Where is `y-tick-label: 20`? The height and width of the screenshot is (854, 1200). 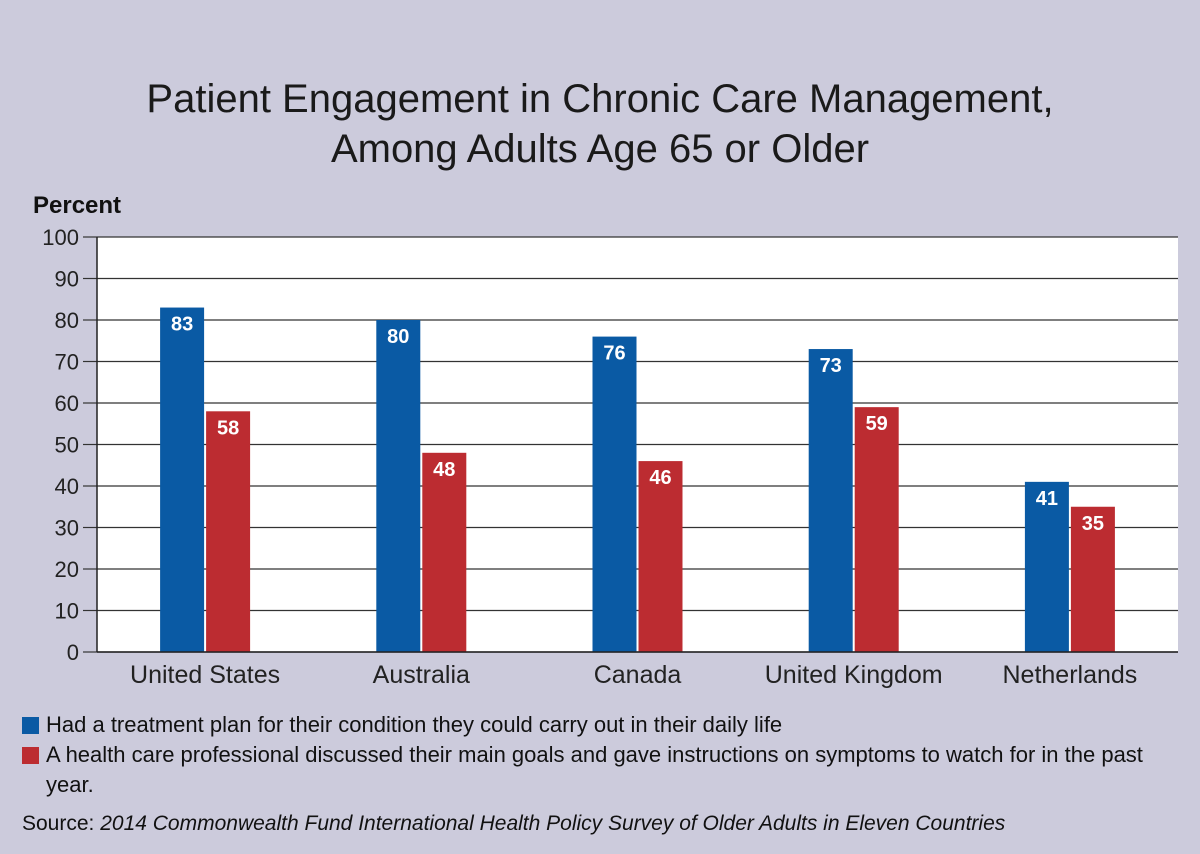
y-tick-label: 20 is located at coordinates (67, 569).